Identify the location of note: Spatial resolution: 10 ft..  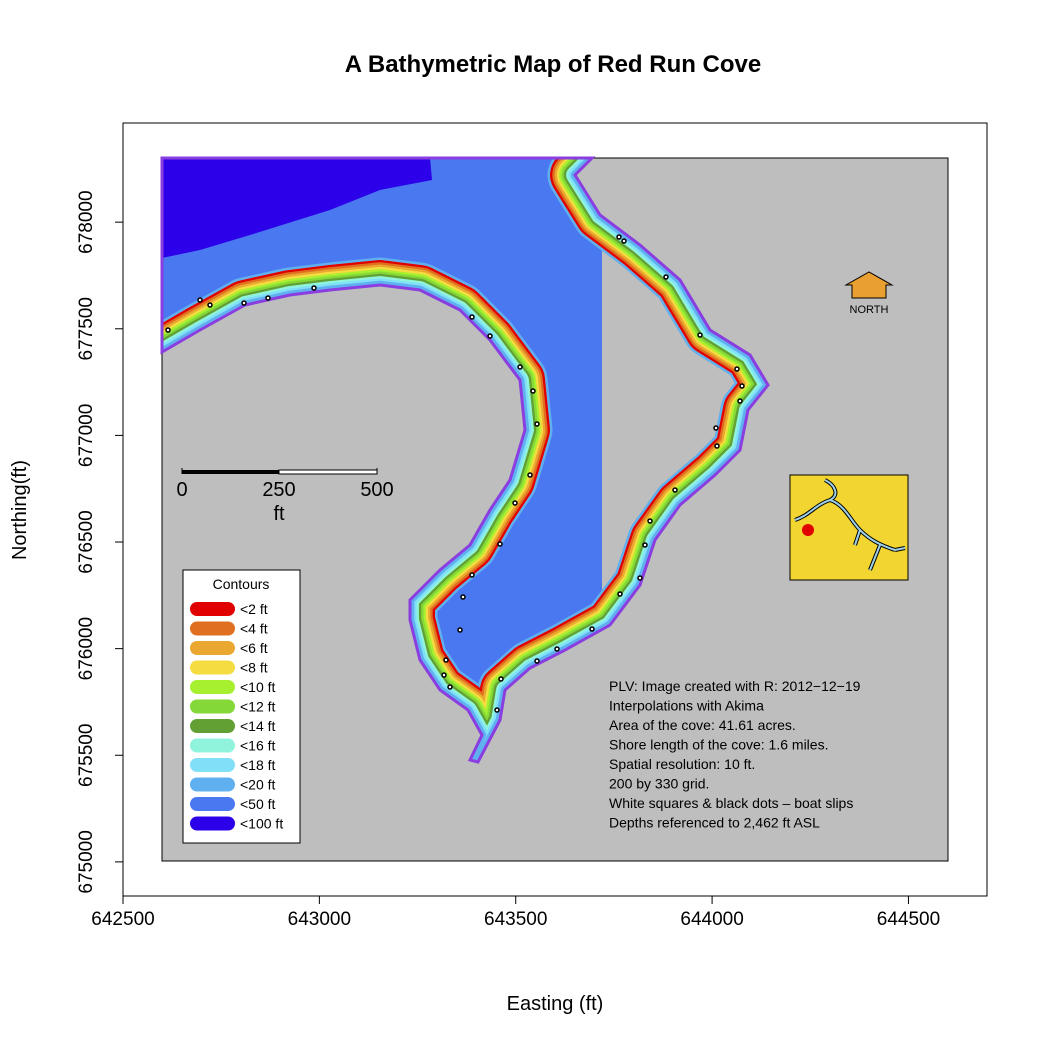
(682, 764).